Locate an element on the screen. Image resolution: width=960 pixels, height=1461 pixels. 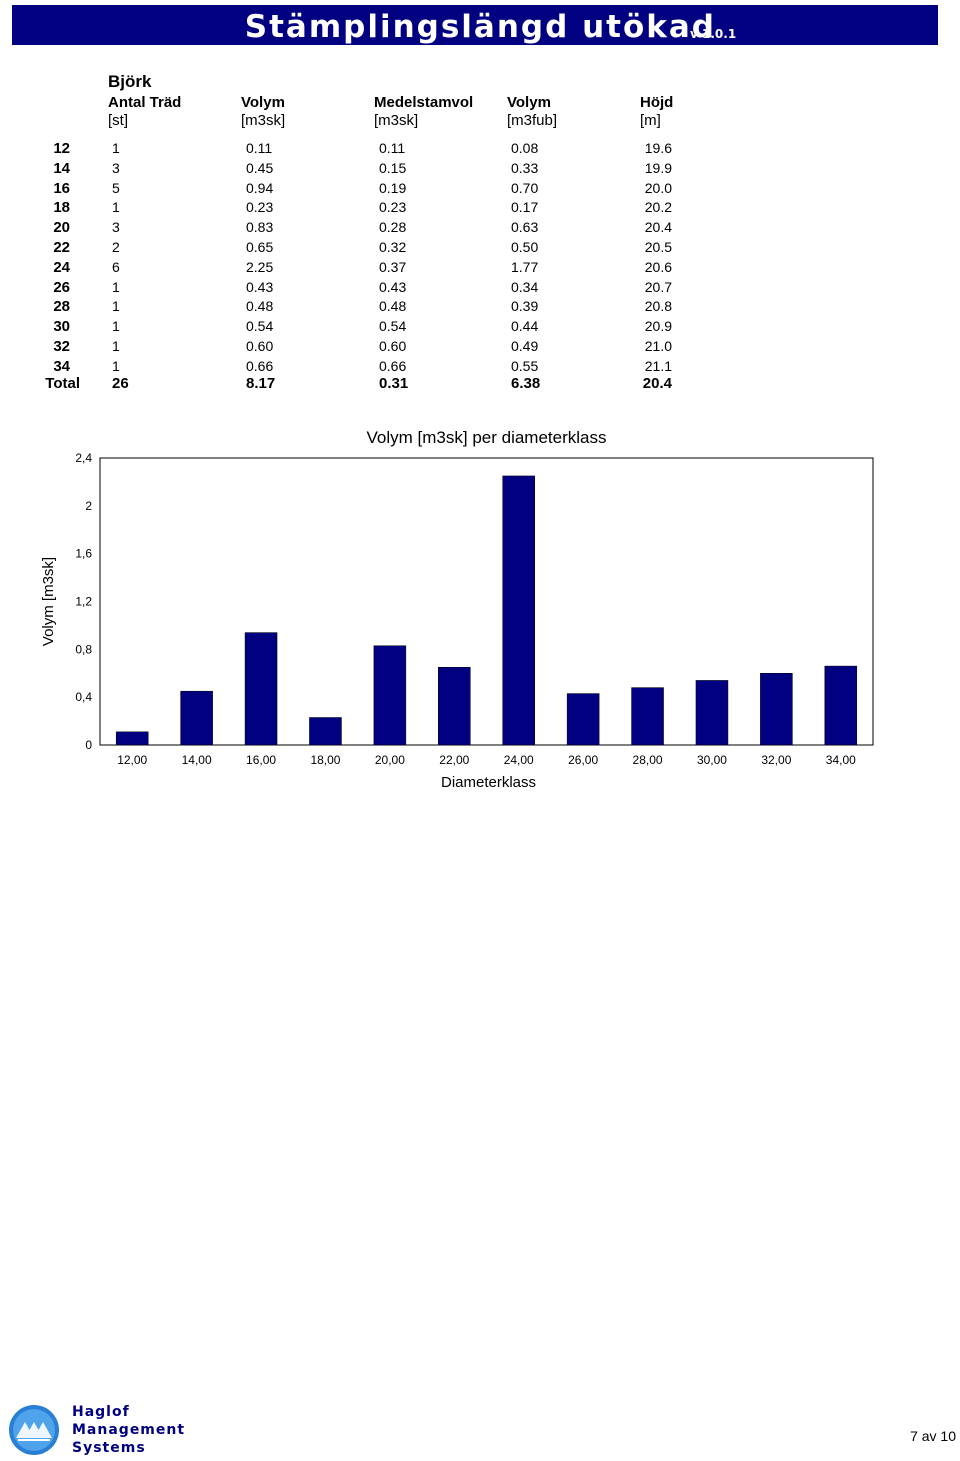
cell-medel: 0.48 is located at coordinates (393, 306).